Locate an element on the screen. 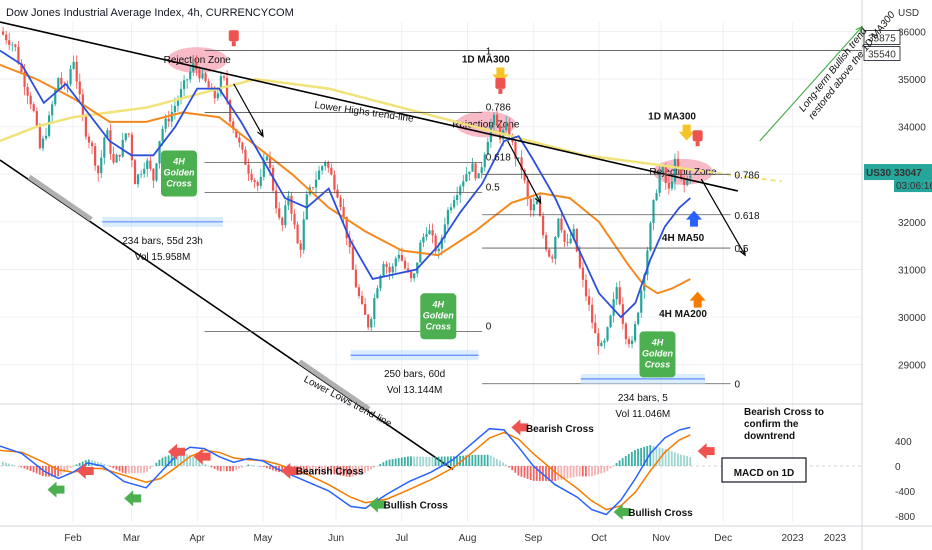  golden-cross-label: 4H is located at coordinates (178, 162).